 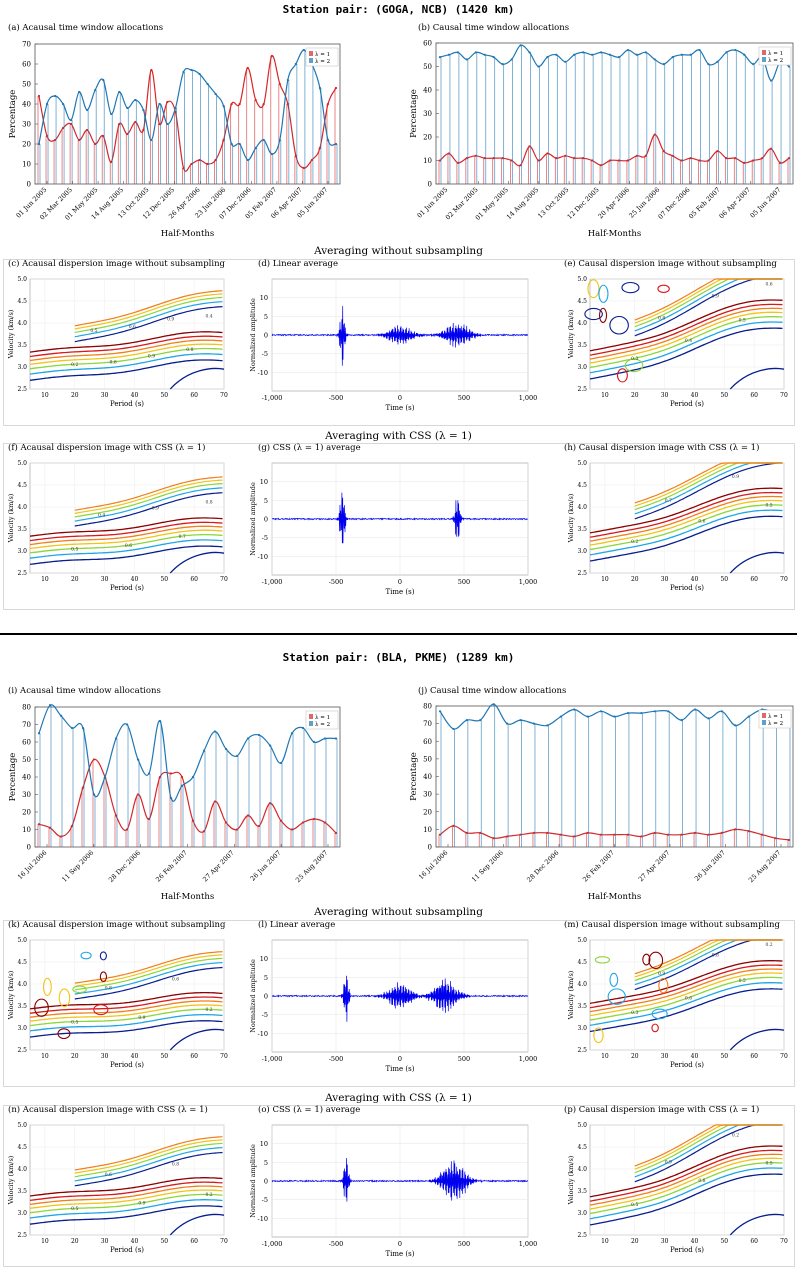 I want to click on y-tick-label: 60, so click(x=26, y=743).